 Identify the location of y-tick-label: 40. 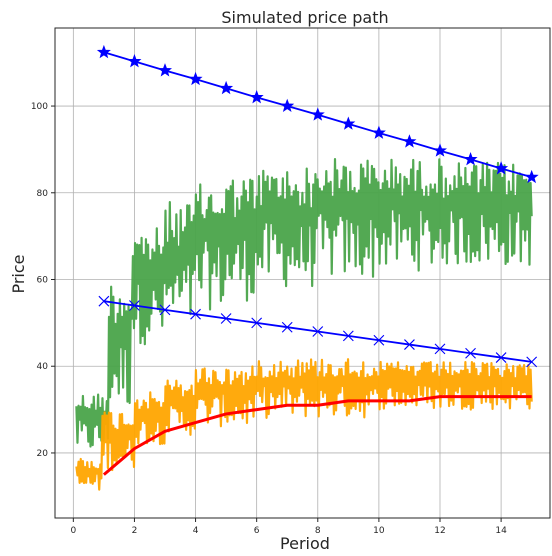
(43, 367).